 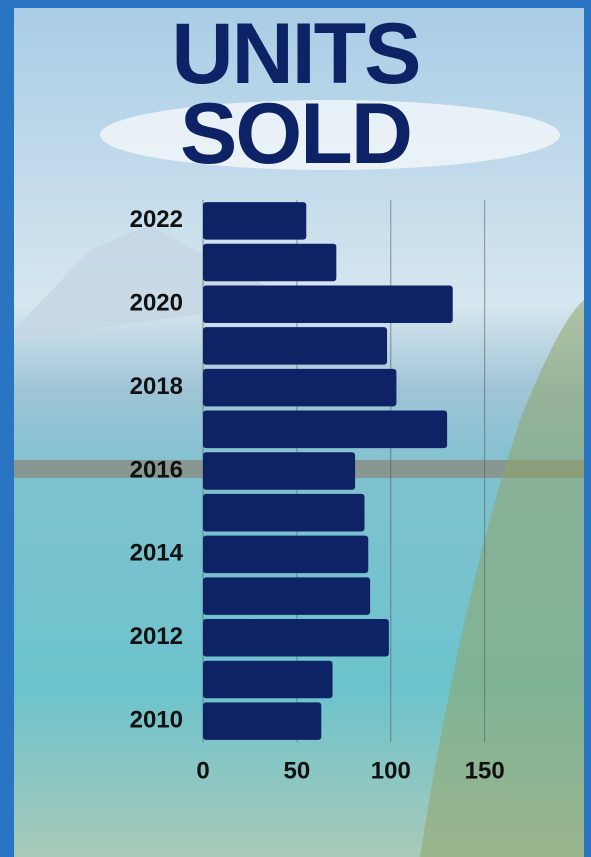 I want to click on x-tick-label: 100, so click(x=391, y=770).